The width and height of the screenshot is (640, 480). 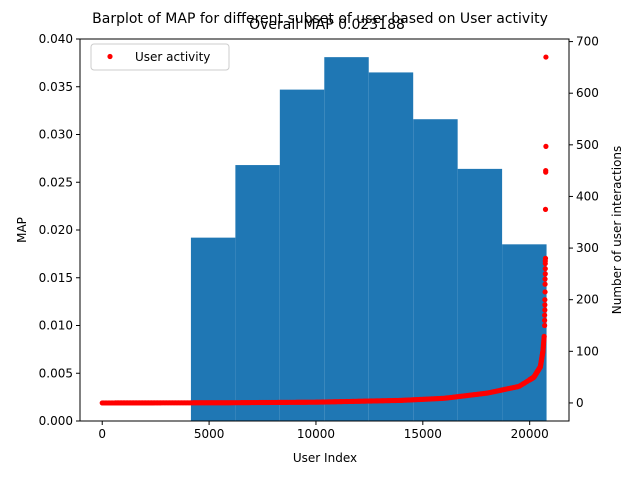 I want to click on y2-tick-label: 200, so click(x=587, y=300).